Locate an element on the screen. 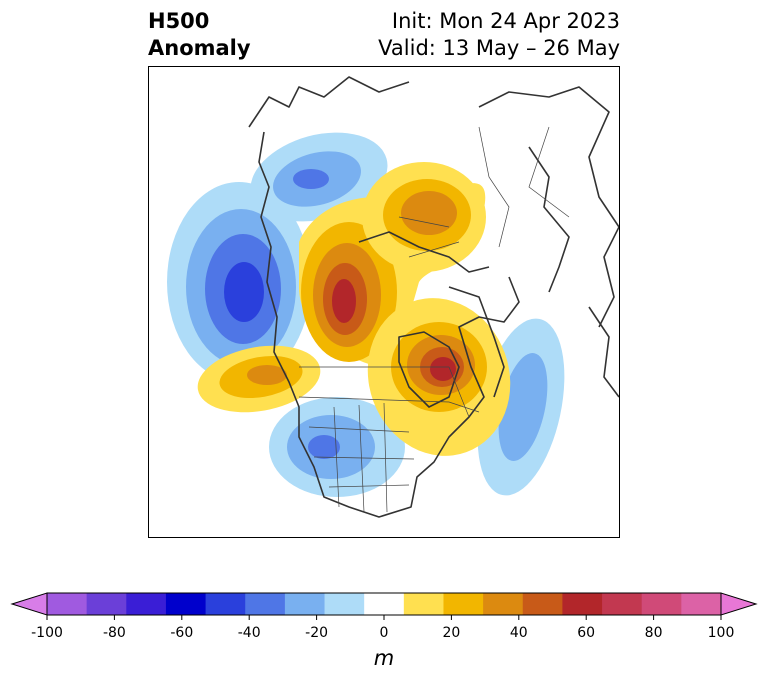  colorbar-extend-max is located at coordinates (739, 604).